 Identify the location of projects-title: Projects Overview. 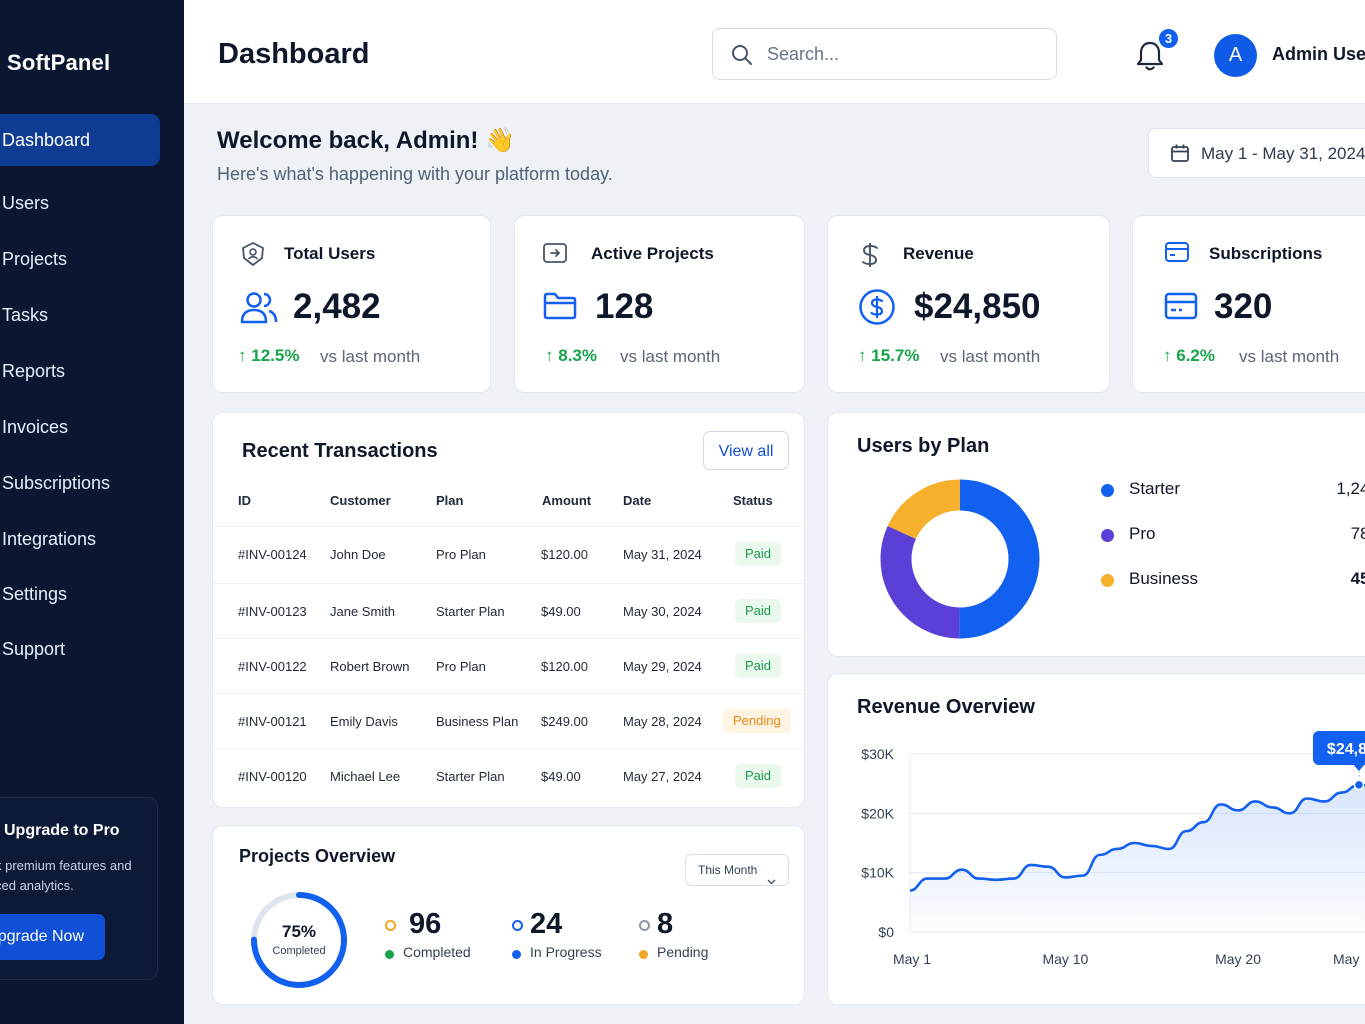
(317, 856).